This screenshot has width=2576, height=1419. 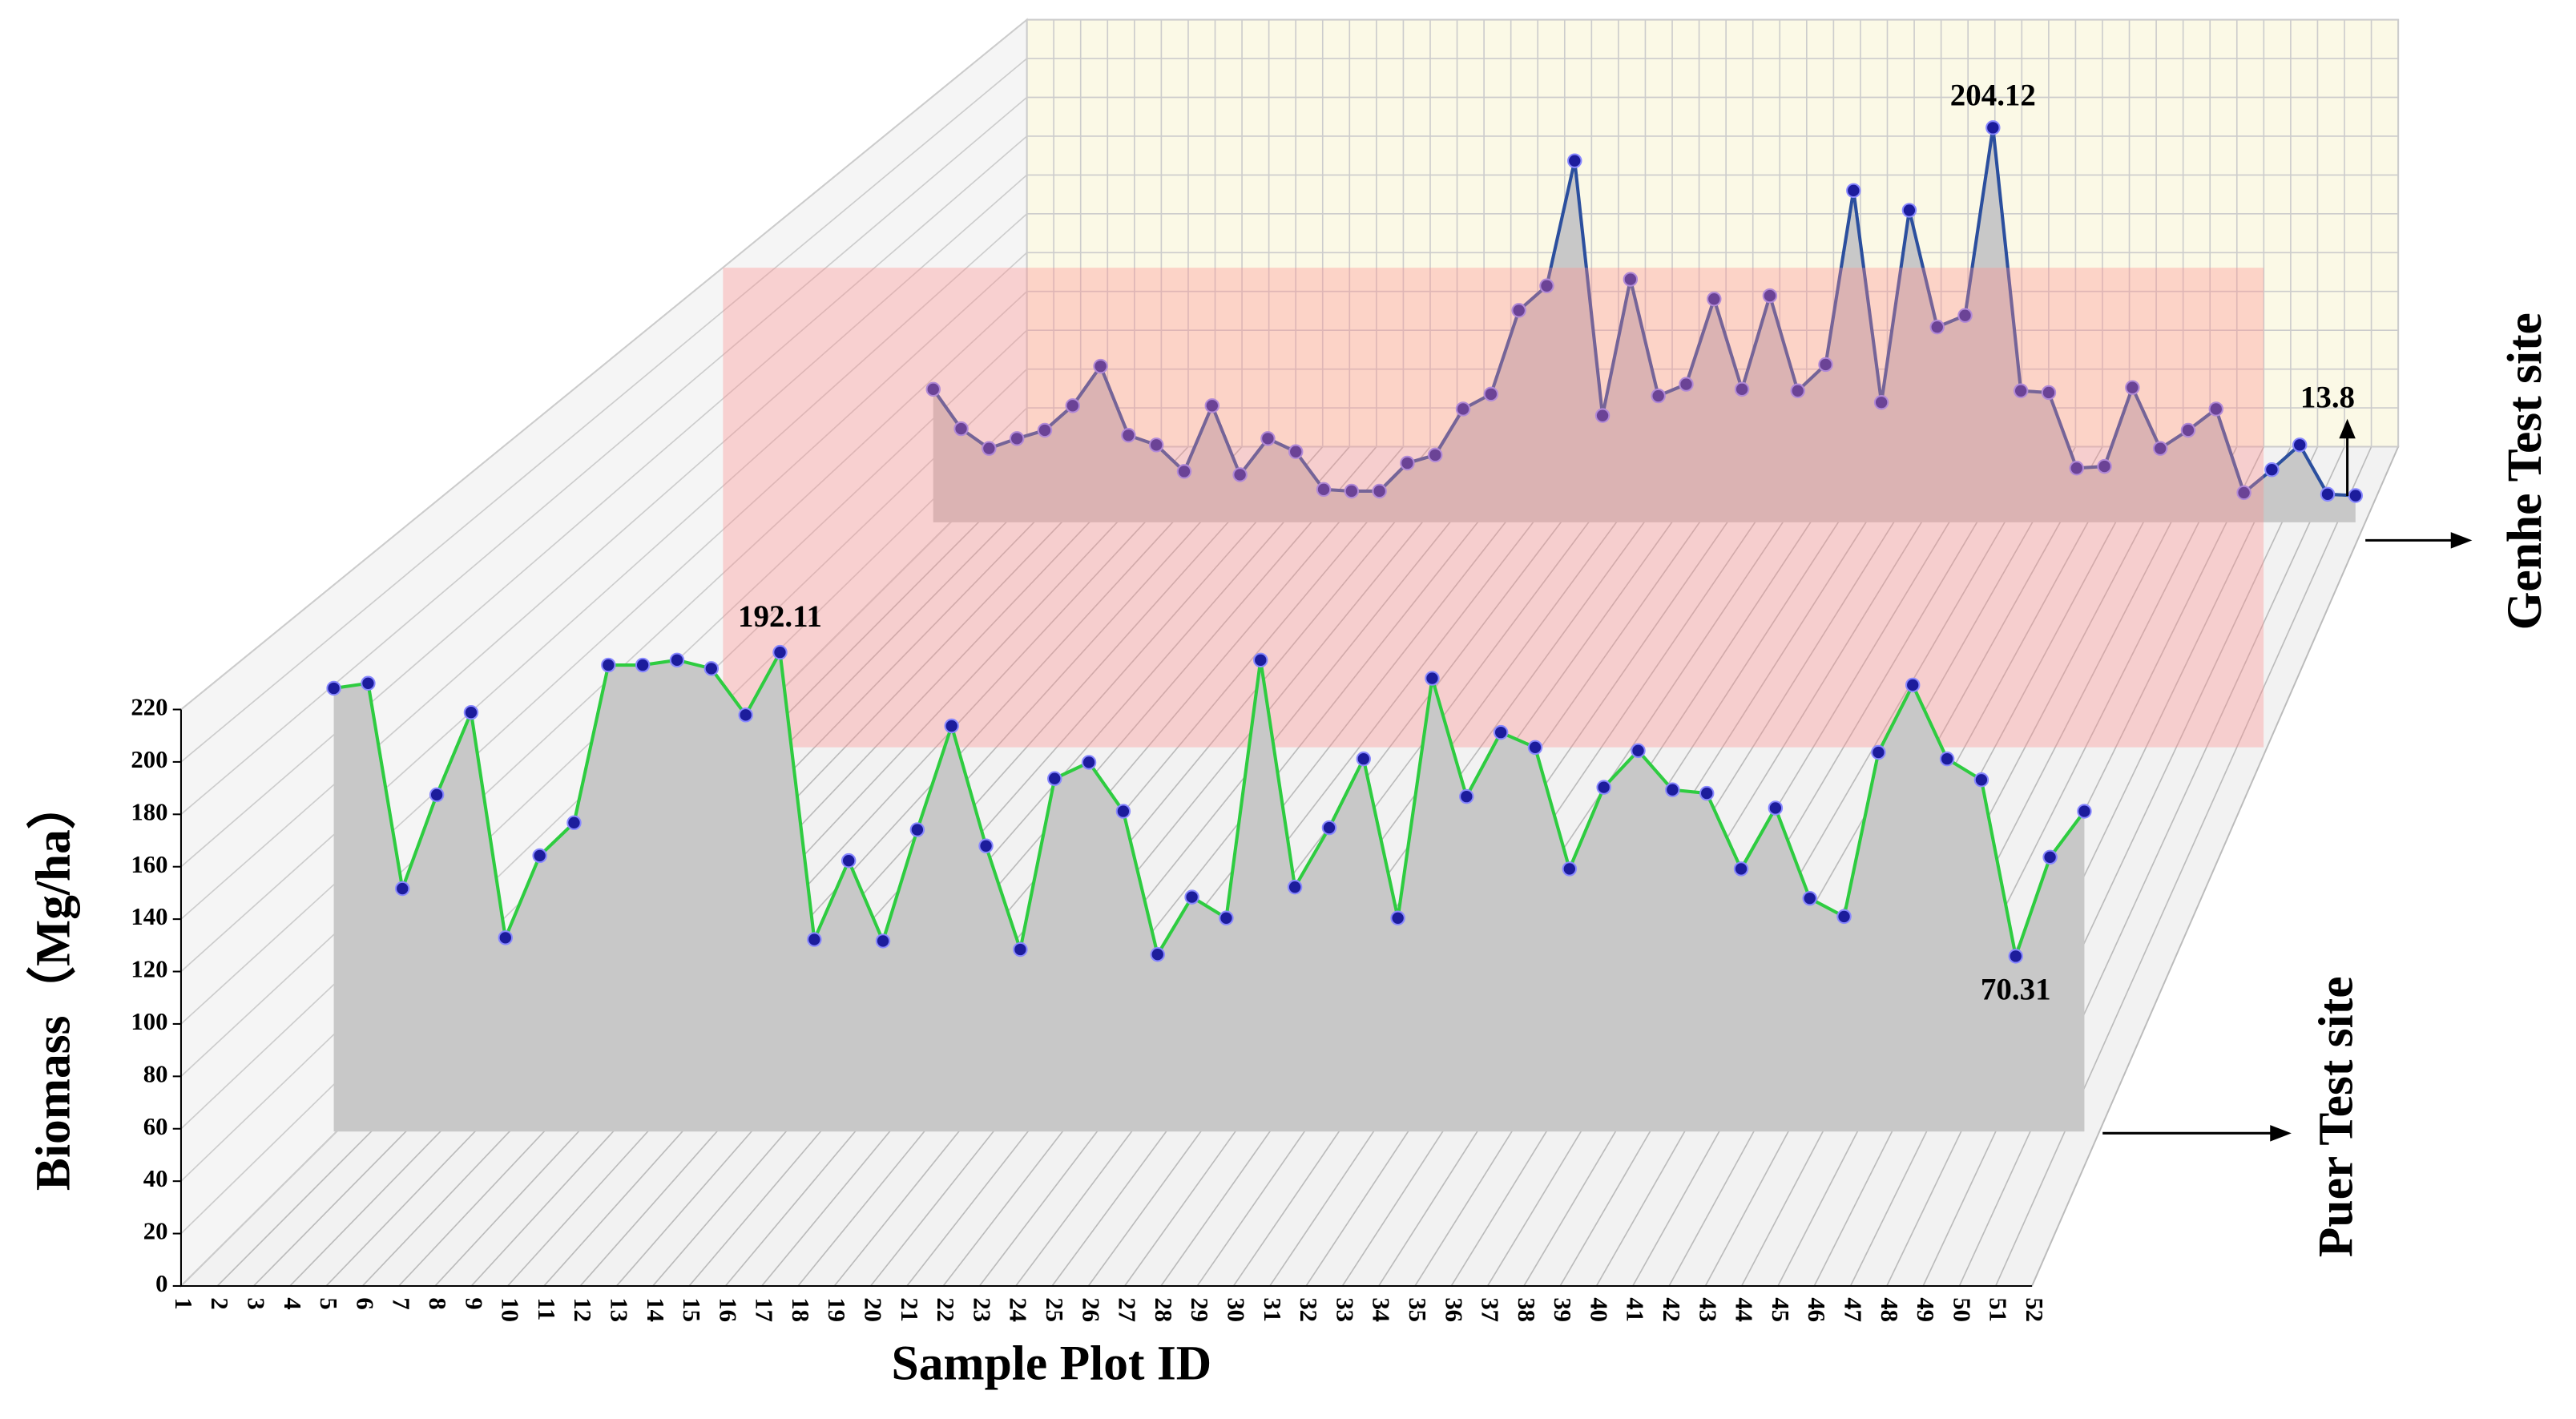 What do you see at coordinates (981, 1309) in the screenshot?
I see `x-tick-label: 23` at bounding box center [981, 1309].